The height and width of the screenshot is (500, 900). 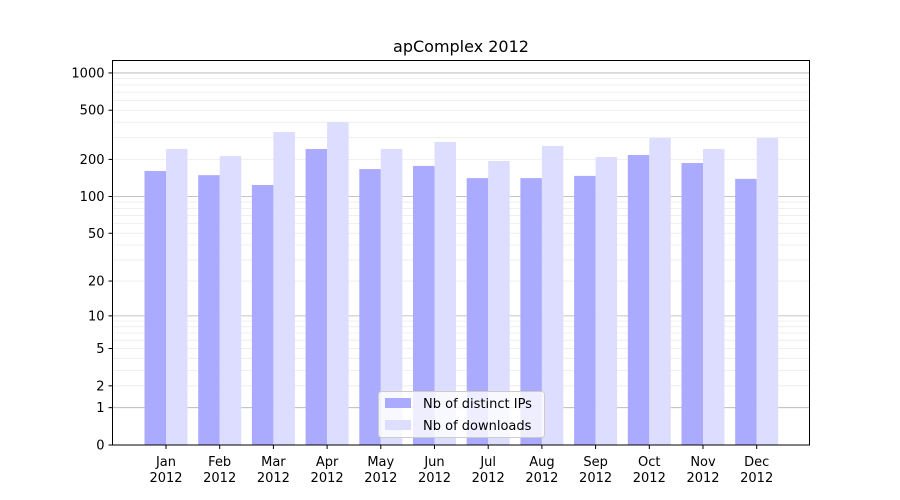 I want to click on x-tick-label: Oct 2012, so click(x=649, y=470).